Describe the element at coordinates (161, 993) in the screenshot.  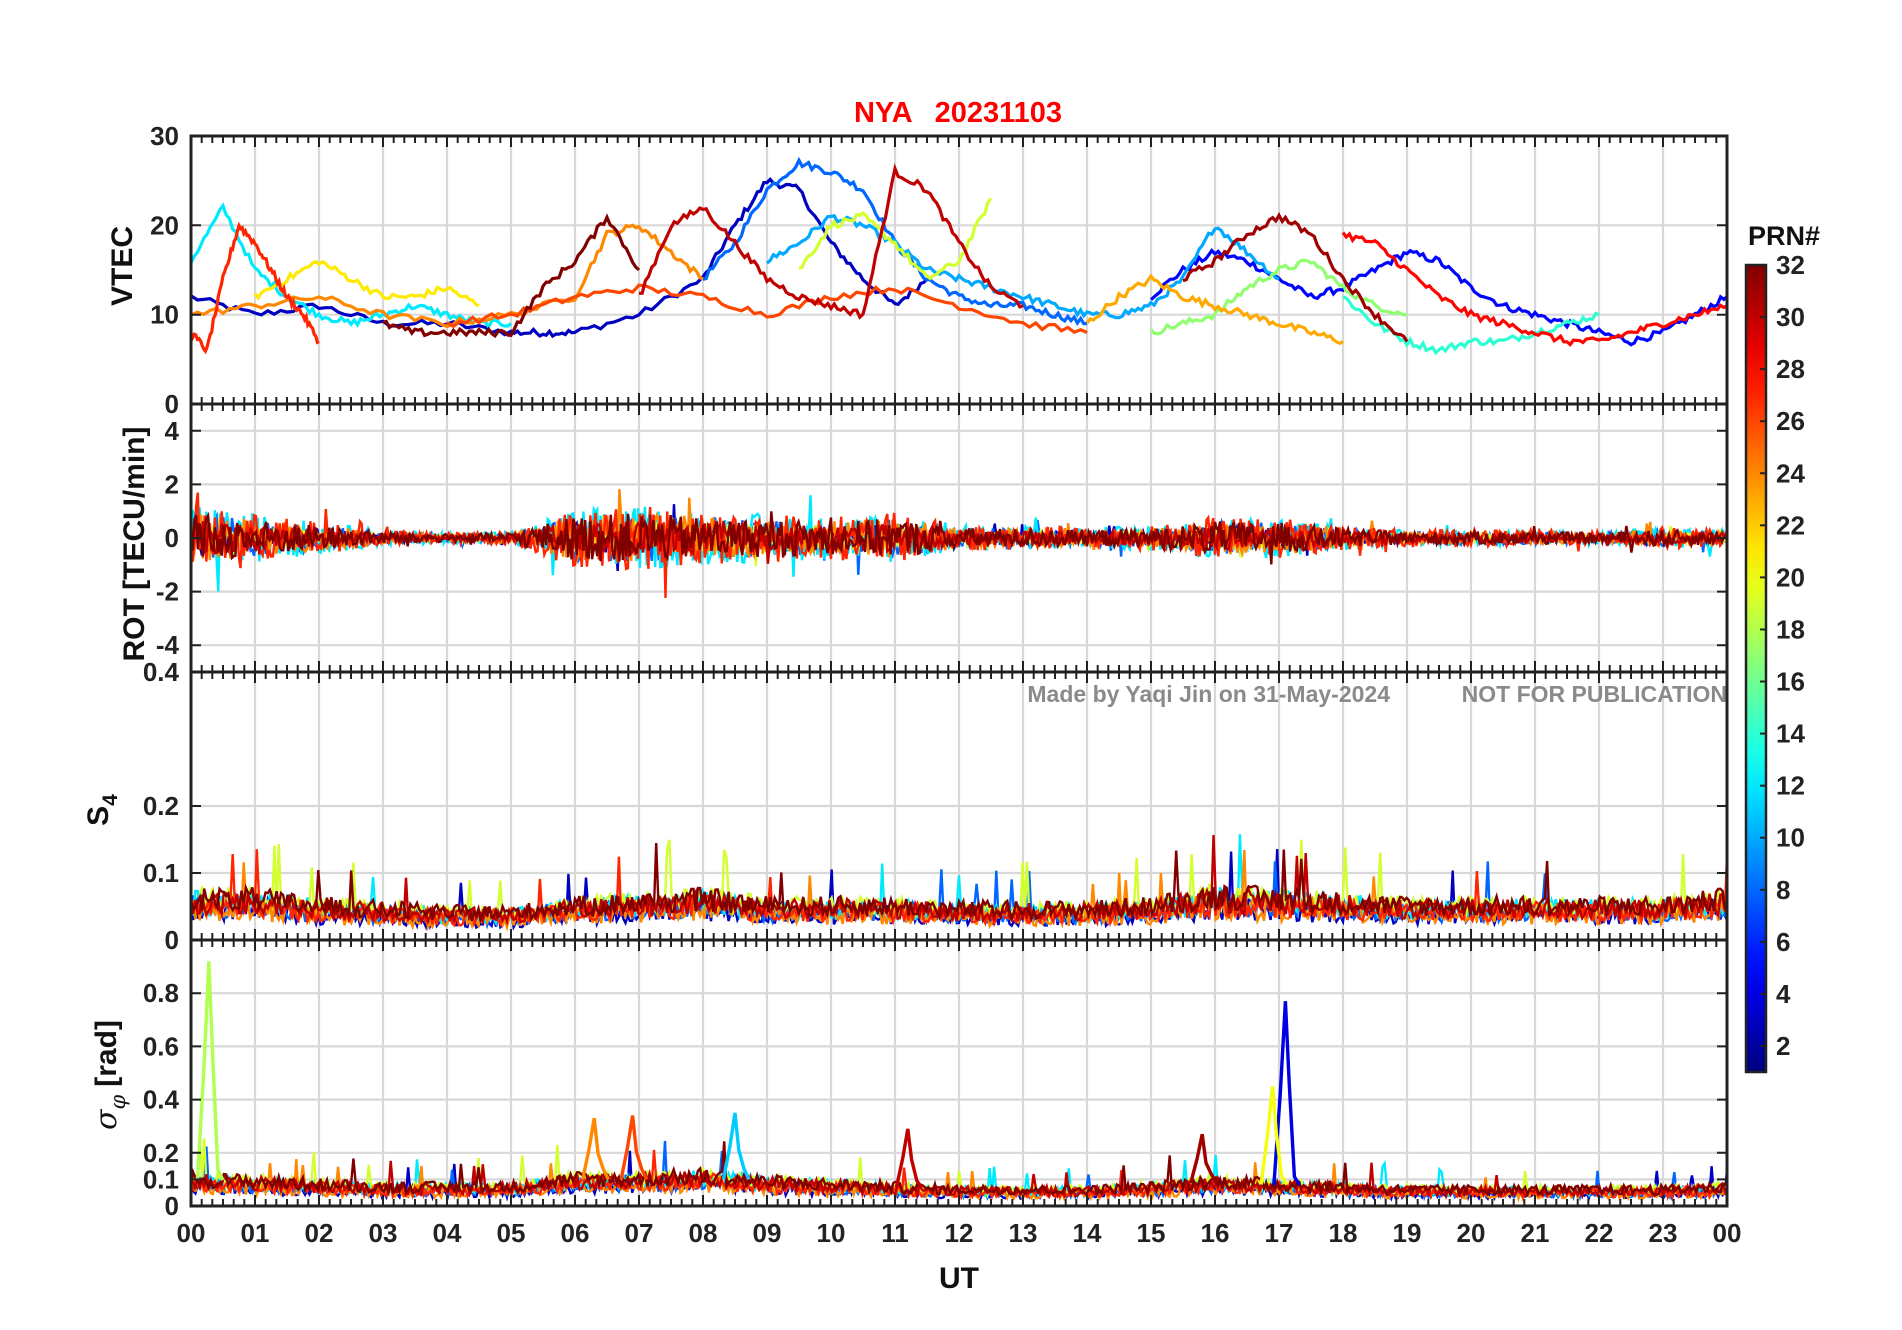
I see `y-tick-label: 0.8` at that location.